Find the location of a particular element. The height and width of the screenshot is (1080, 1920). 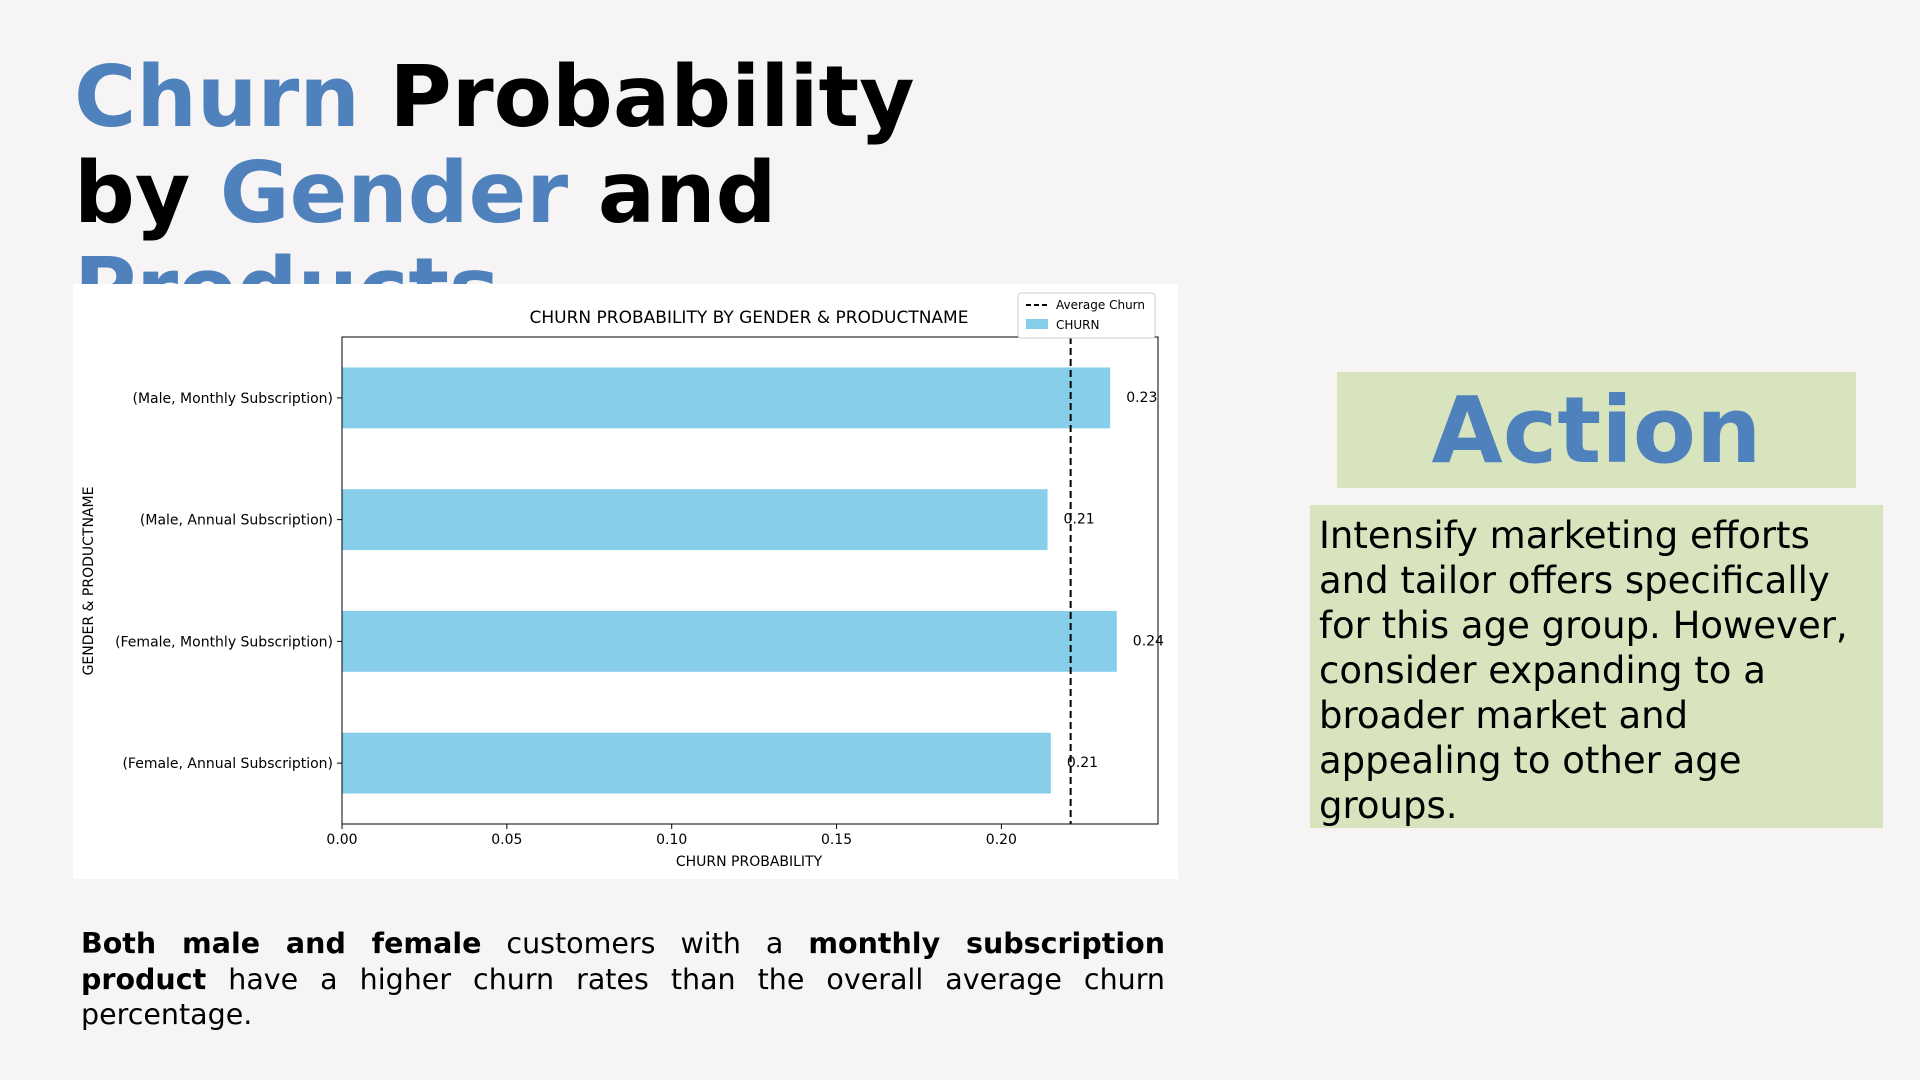

legend-average-churn-label: Average Churn is located at coordinates (1100, 305).